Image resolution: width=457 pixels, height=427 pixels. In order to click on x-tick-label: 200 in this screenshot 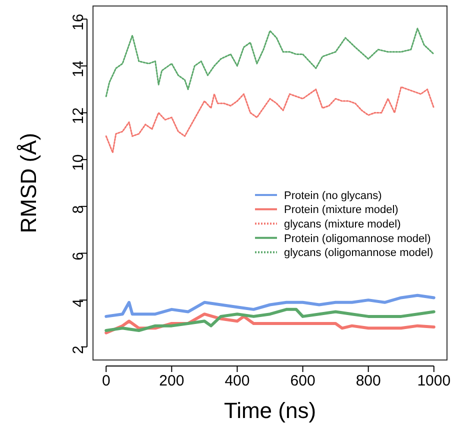, I will do `click(171, 381)`.